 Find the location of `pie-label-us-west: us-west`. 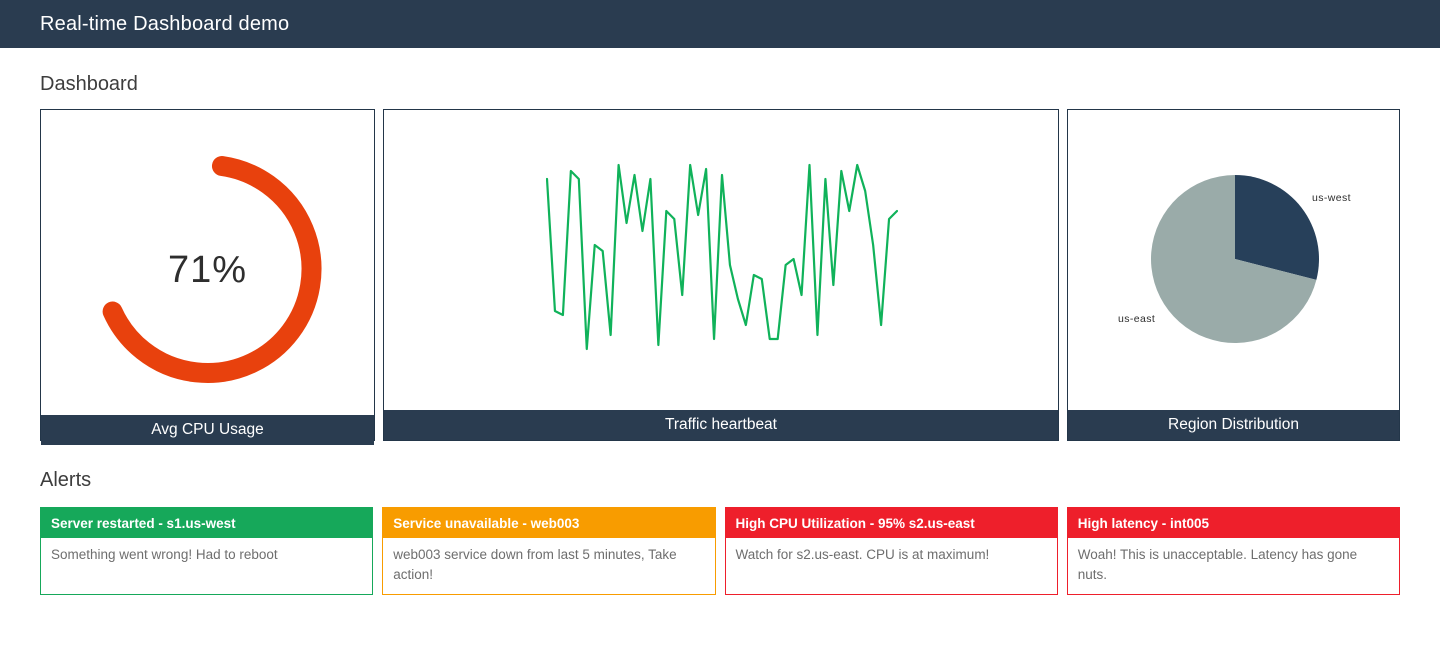

pie-label-us-west: us-west is located at coordinates (1331, 198).